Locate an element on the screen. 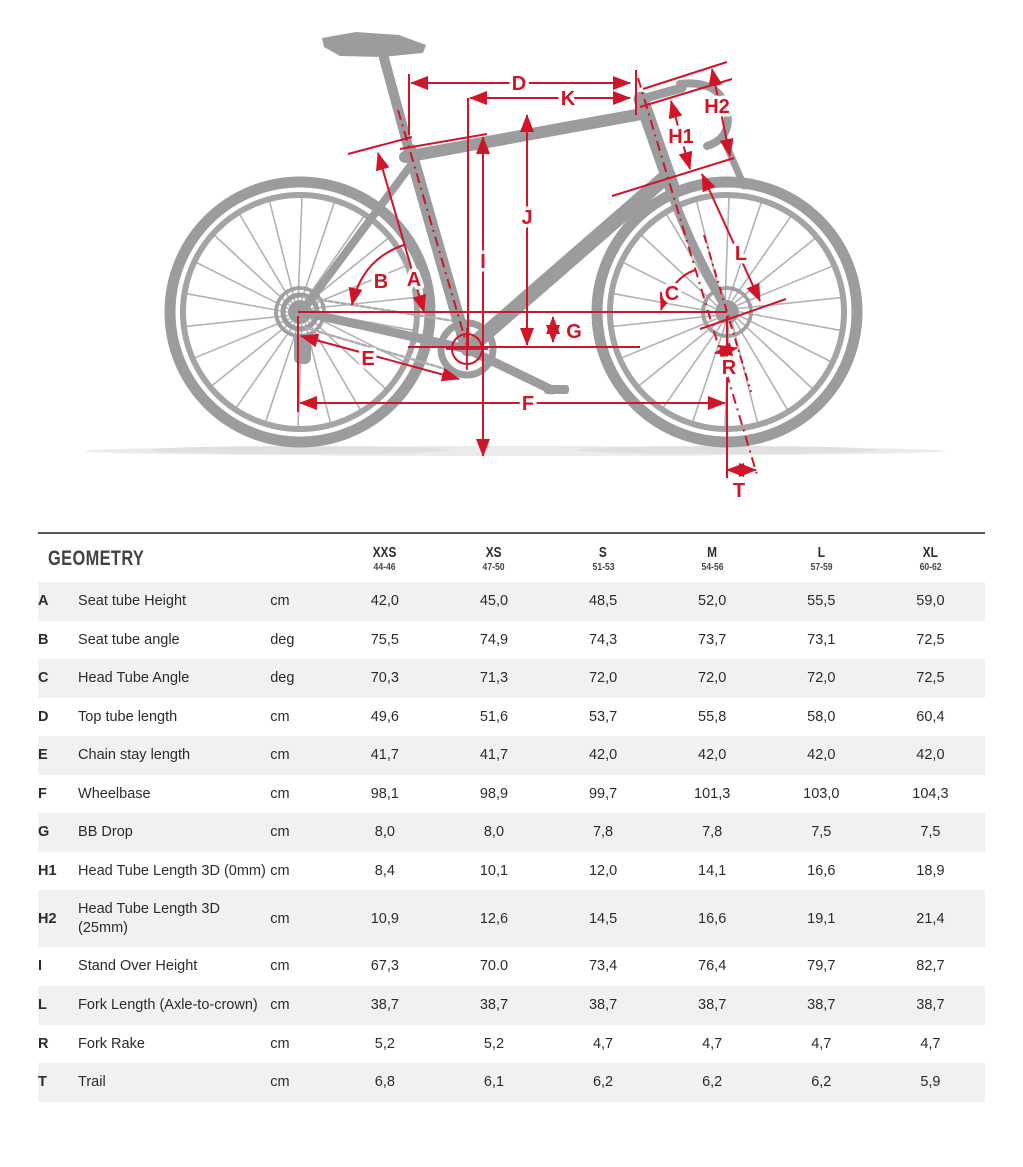 This screenshot has height=1167, width=1023. table-row-r: R Fork Rake cm 5,2 5,2 4,7 4,7 4,7 4,7 is located at coordinates (511, 1044).